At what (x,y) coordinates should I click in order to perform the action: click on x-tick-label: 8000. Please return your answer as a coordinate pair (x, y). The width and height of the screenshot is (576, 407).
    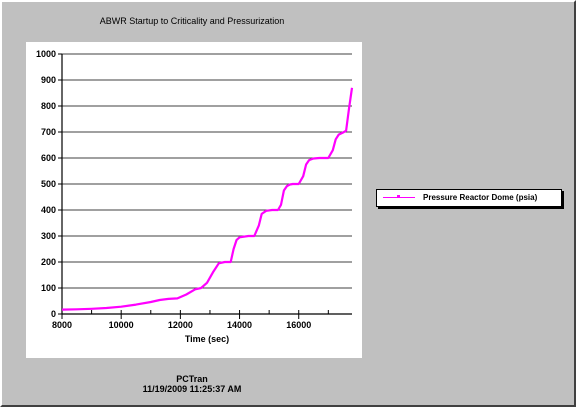
    Looking at the image, I should click on (62, 325).